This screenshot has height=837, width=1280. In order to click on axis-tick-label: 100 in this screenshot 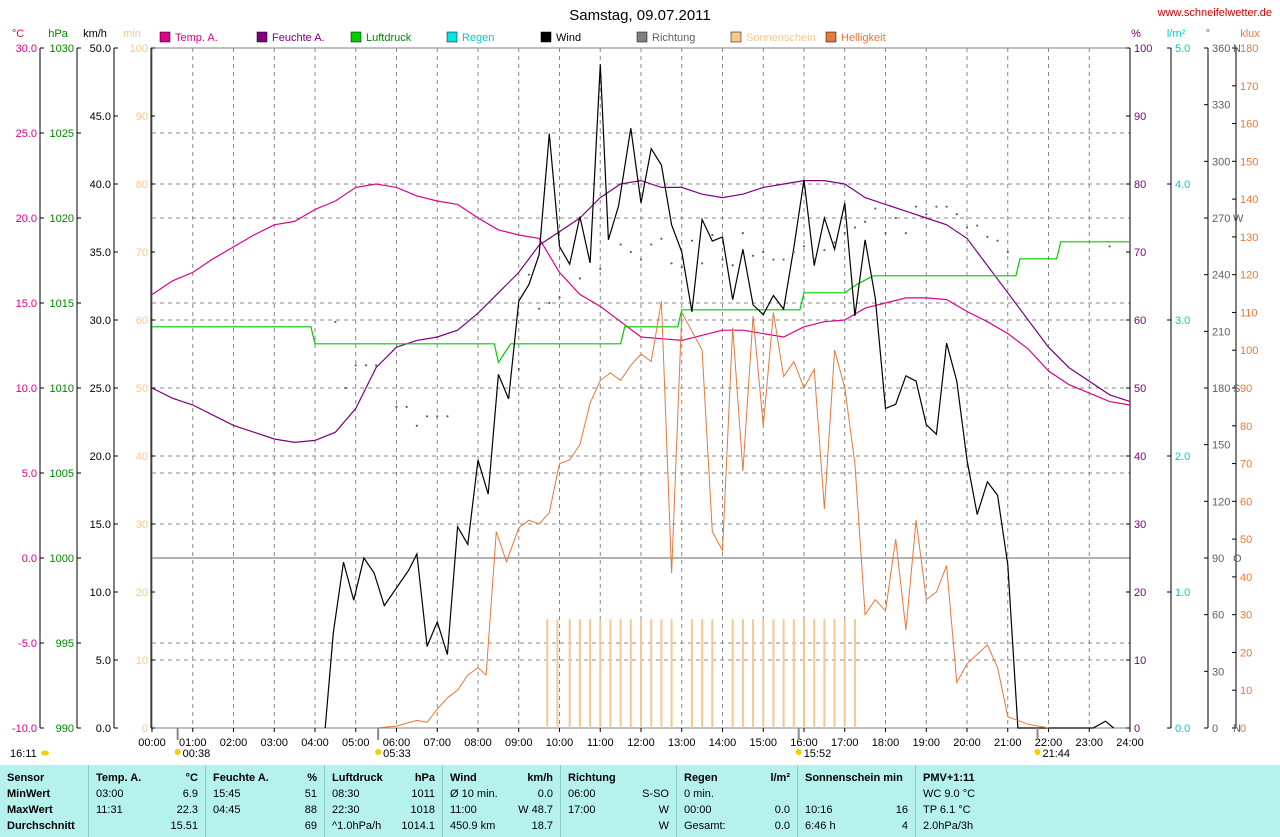, I will do `click(139, 49)`.